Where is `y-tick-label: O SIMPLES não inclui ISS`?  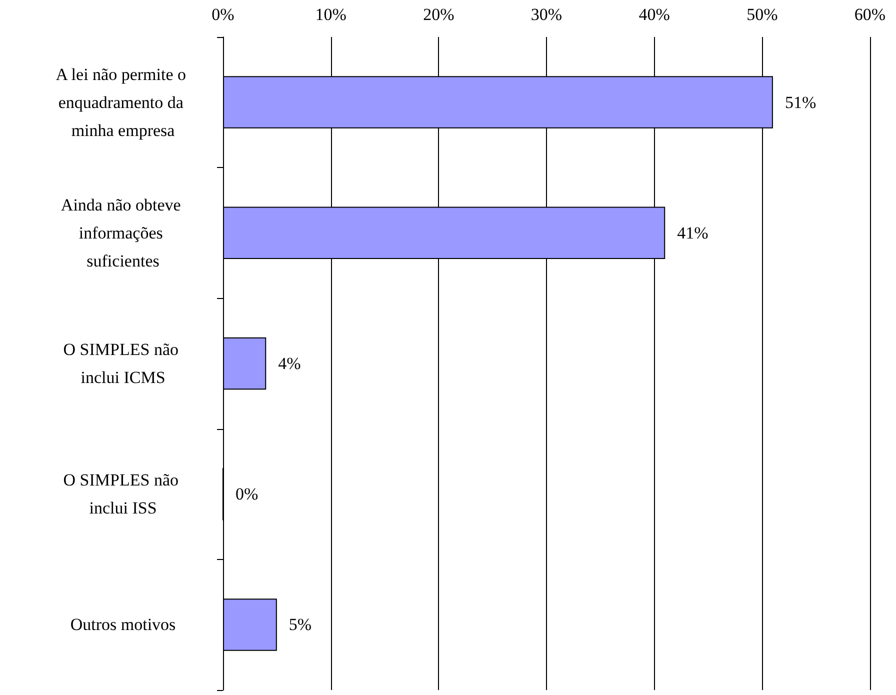
y-tick-label: O SIMPLES não inclui ISS is located at coordinates (123, 494).